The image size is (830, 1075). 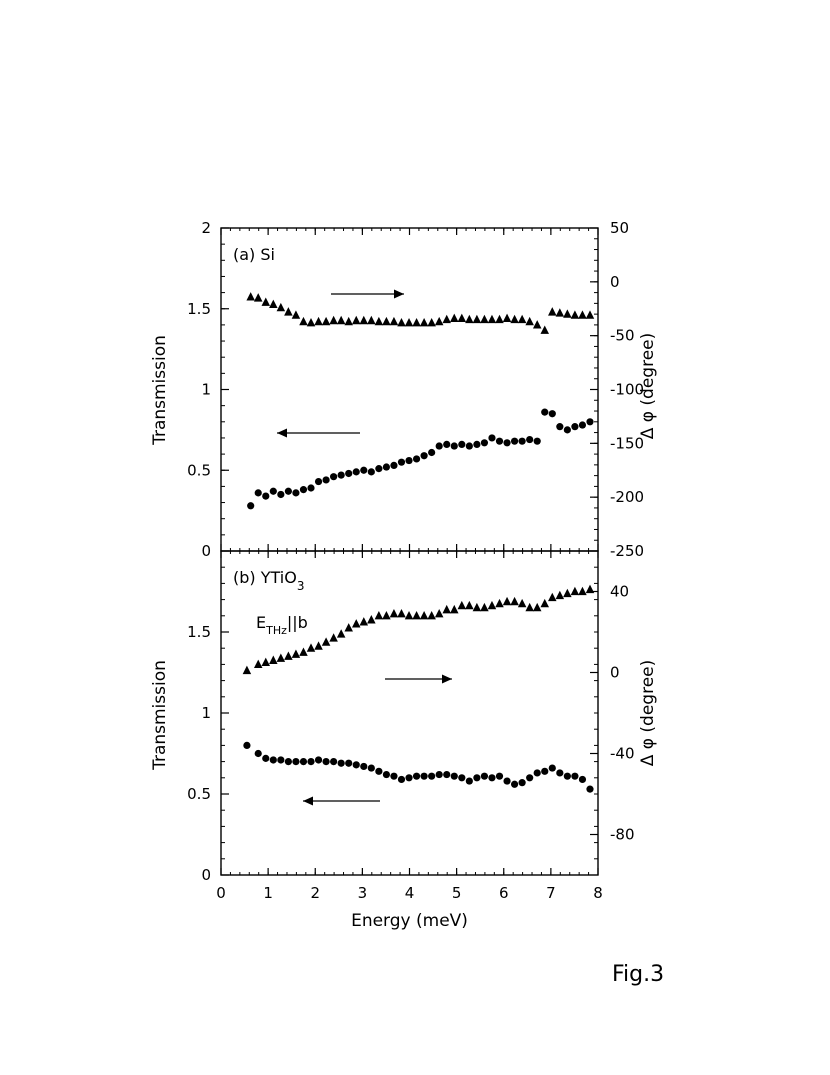 I want to click on left-tick-label: 0, so click(x=206, y=875).